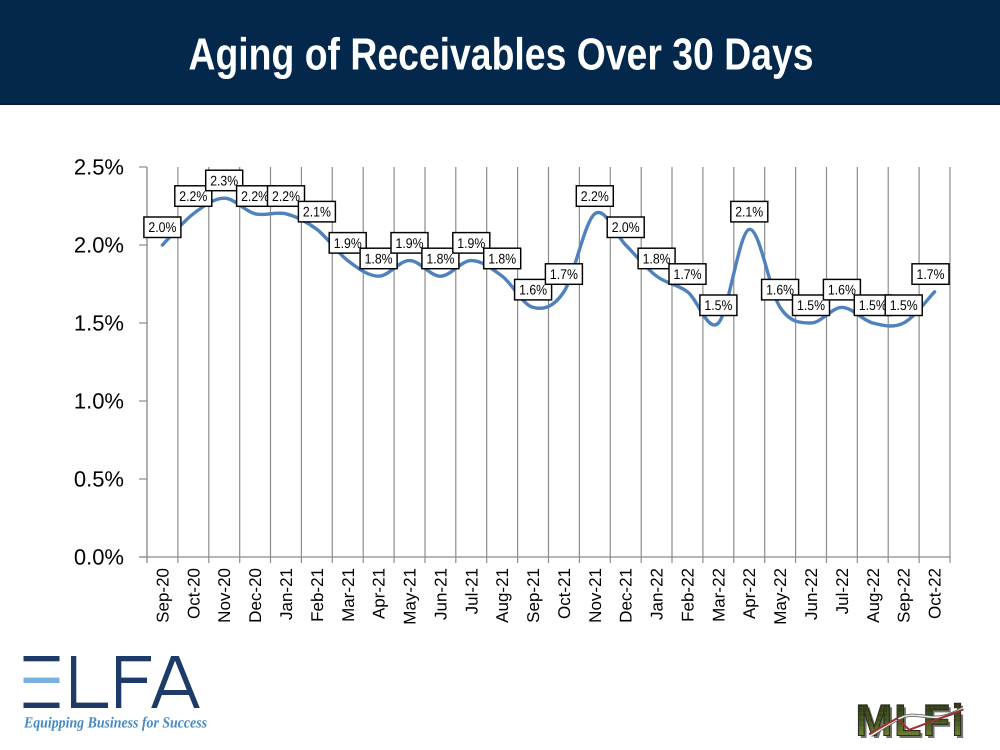 The height and width of the screenshot is (750, 1000). What do you see at coordinates (317, 595) in the screenshot?
I see `svg-text: Feb-21` at bounding box center [317, 595].